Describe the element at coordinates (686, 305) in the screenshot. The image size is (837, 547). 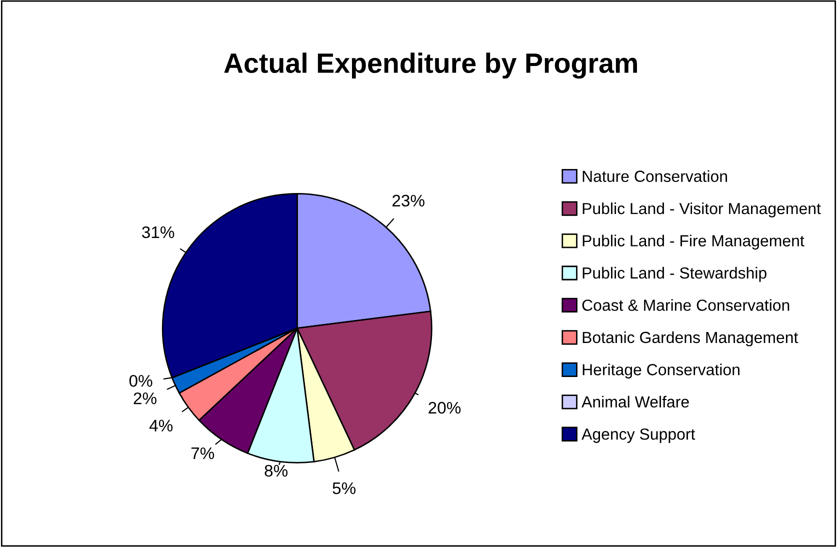
I see `legend-label: Coast & Marine Conservation` at that location.